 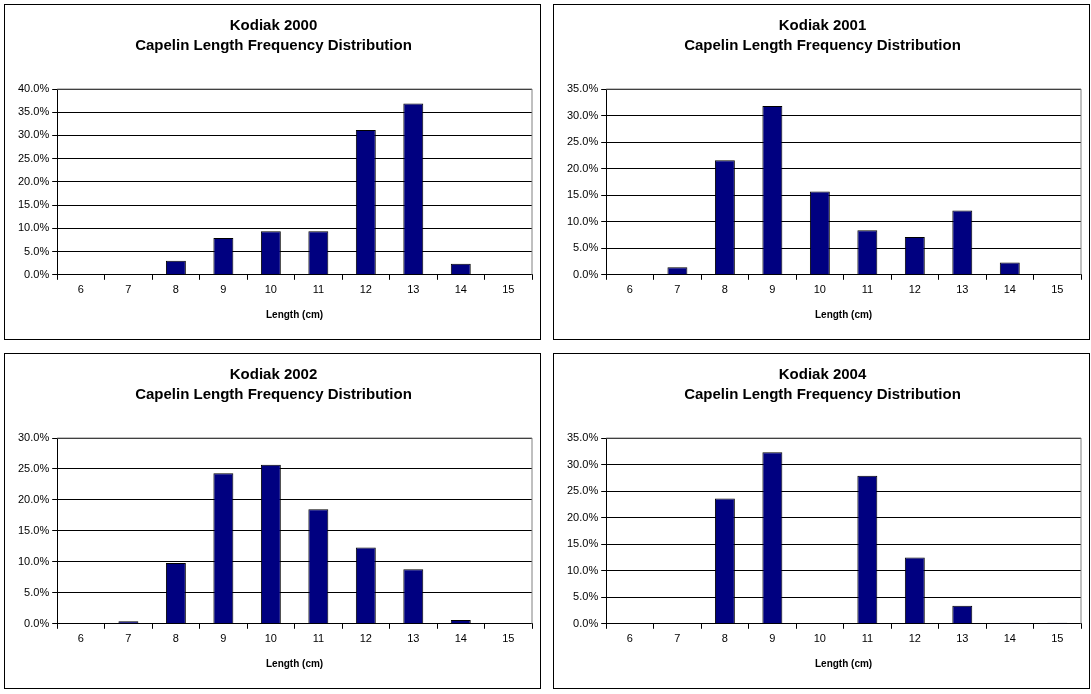 I want to click on chart-title: Kodiak 2002, so click(x=273, y=374).